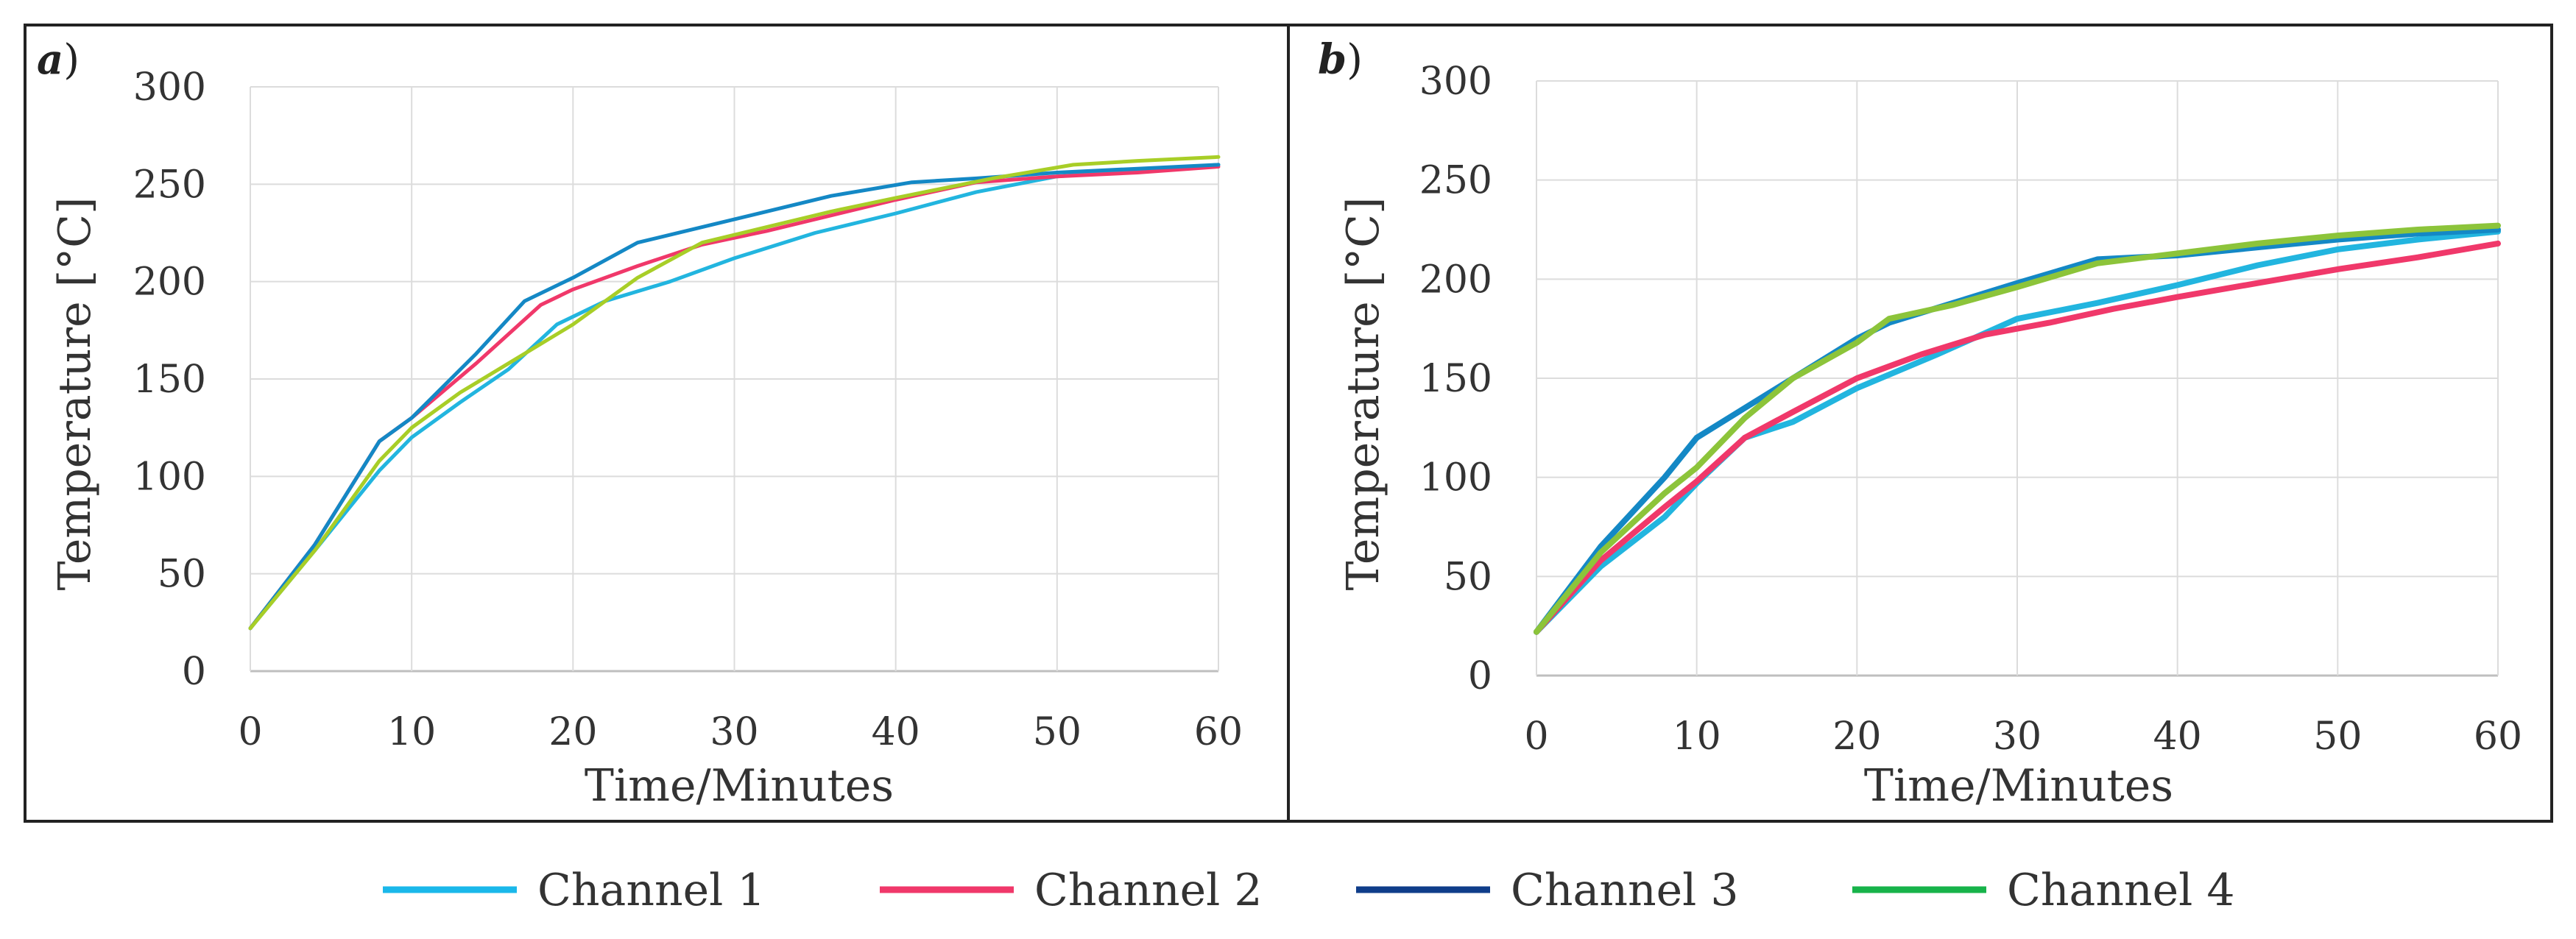 The height and width of the screenshot is (939, 2576). Describe the element at coordinates (169, 477) in the screenshot. I see `panel-a-y-tick-label: 100` at that location.